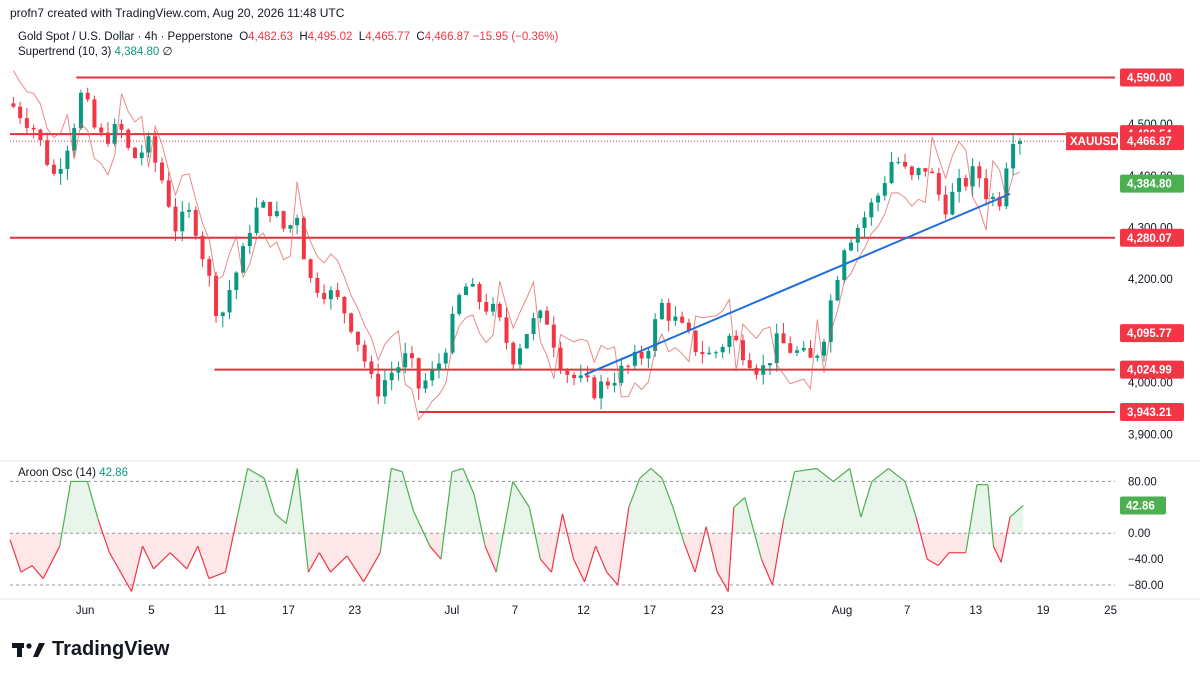 The height and width of the screenshot is (675, 1200). Describe the element at coordinates (1139, 534) in the screenshot. I see `aroon-axis-label: 0.00` at that location.